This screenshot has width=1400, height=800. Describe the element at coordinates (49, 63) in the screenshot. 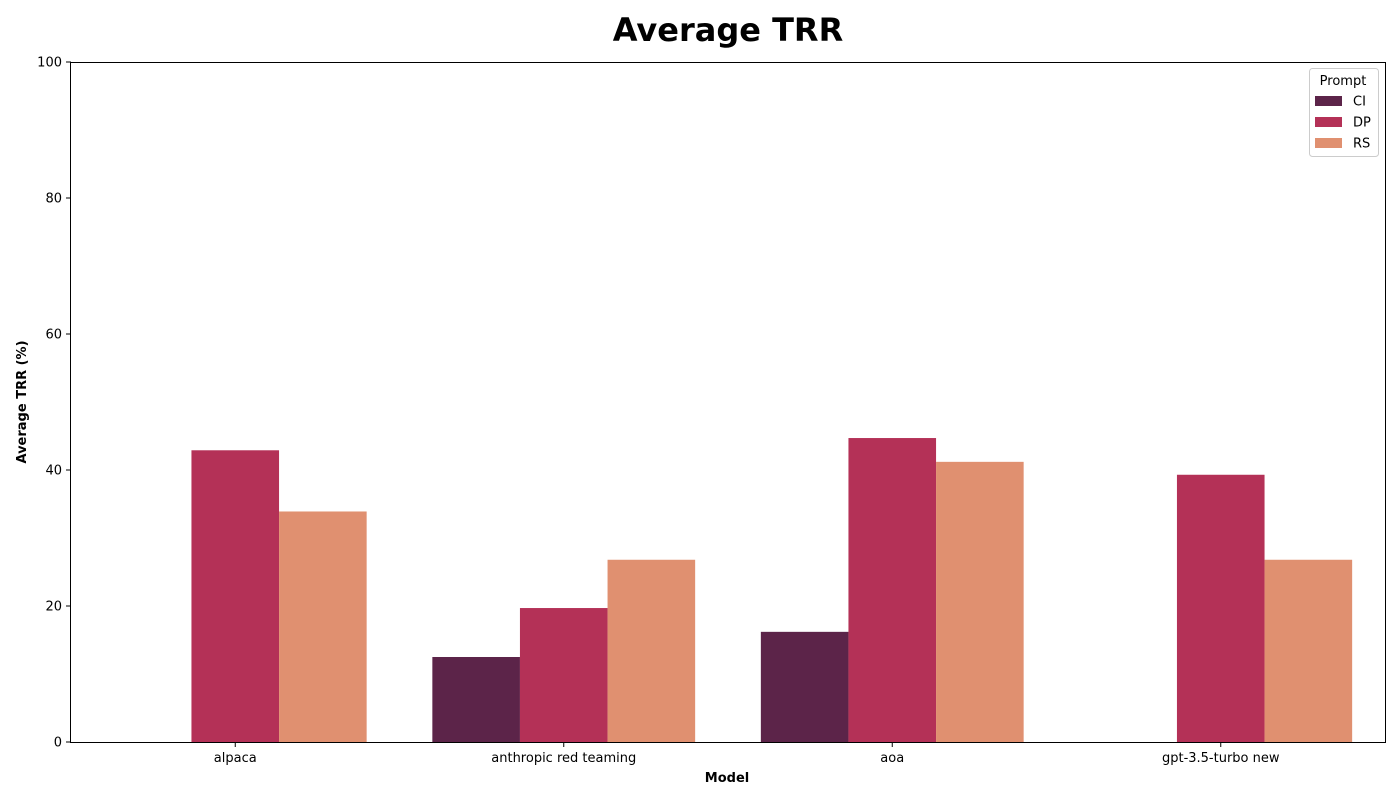

I see `y-tick-label: 100` at that location.